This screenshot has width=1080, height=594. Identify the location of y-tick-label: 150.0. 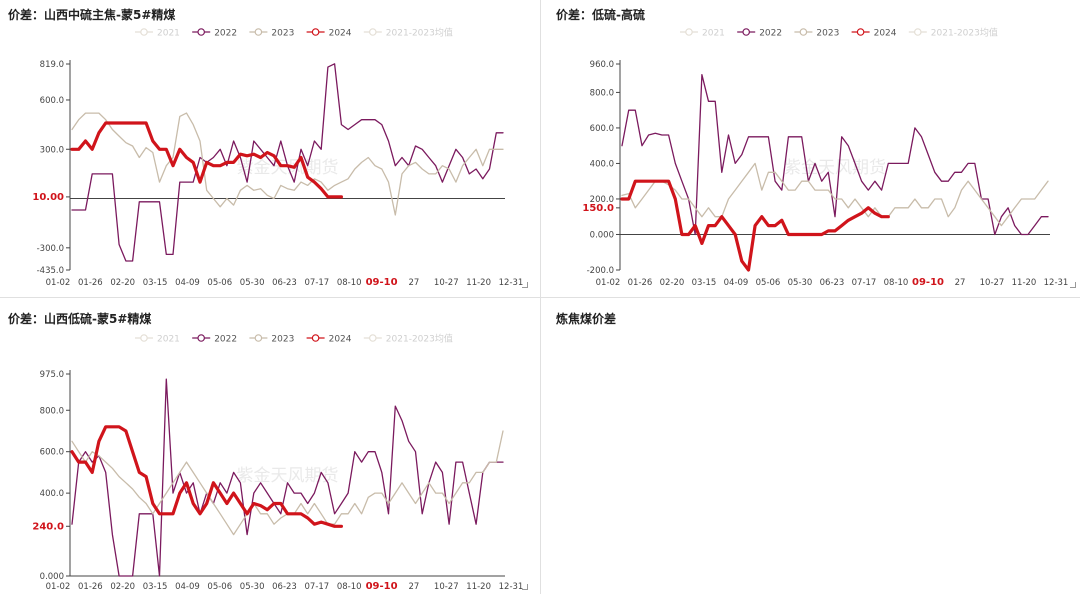
(598, 208).